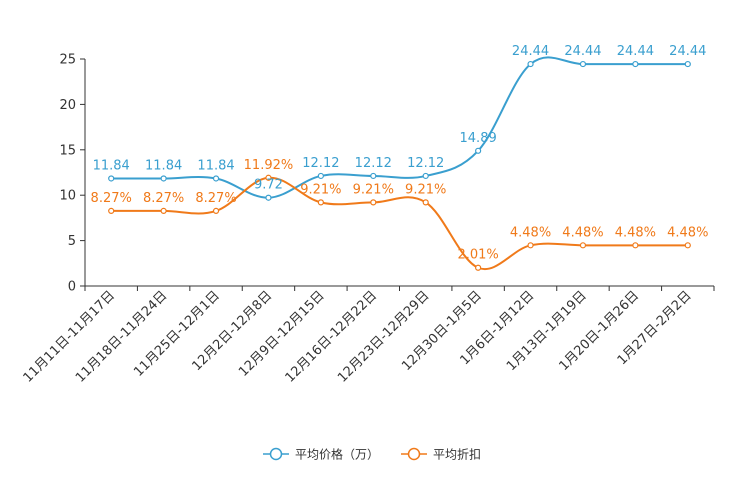 The width and height of the screenshot is (744, 496). What do you see at coordinates (457, 454) in the screenshot?
I see `legend-label: 平均折扣` at bounding box center [457, 454].